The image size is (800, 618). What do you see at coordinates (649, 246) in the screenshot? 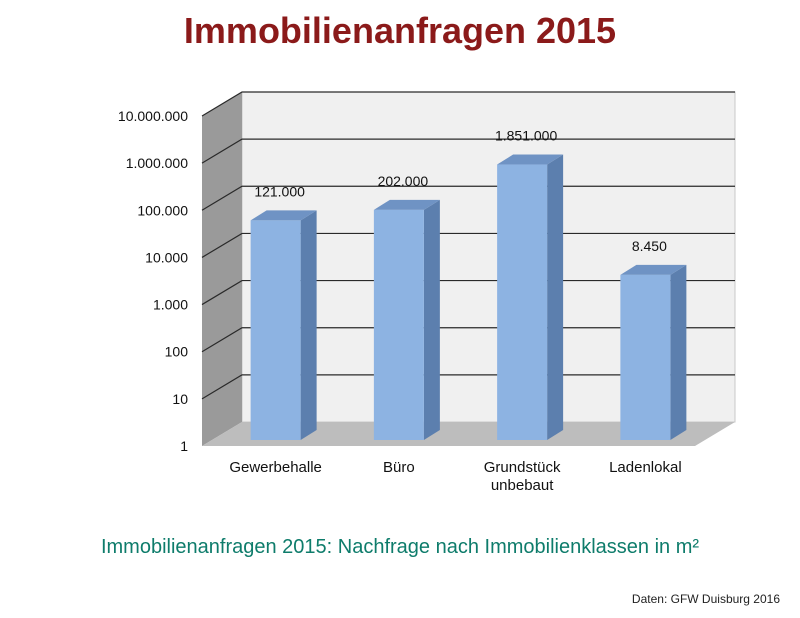
I see `data-label: 8.450` at bounding box center [649, 246].